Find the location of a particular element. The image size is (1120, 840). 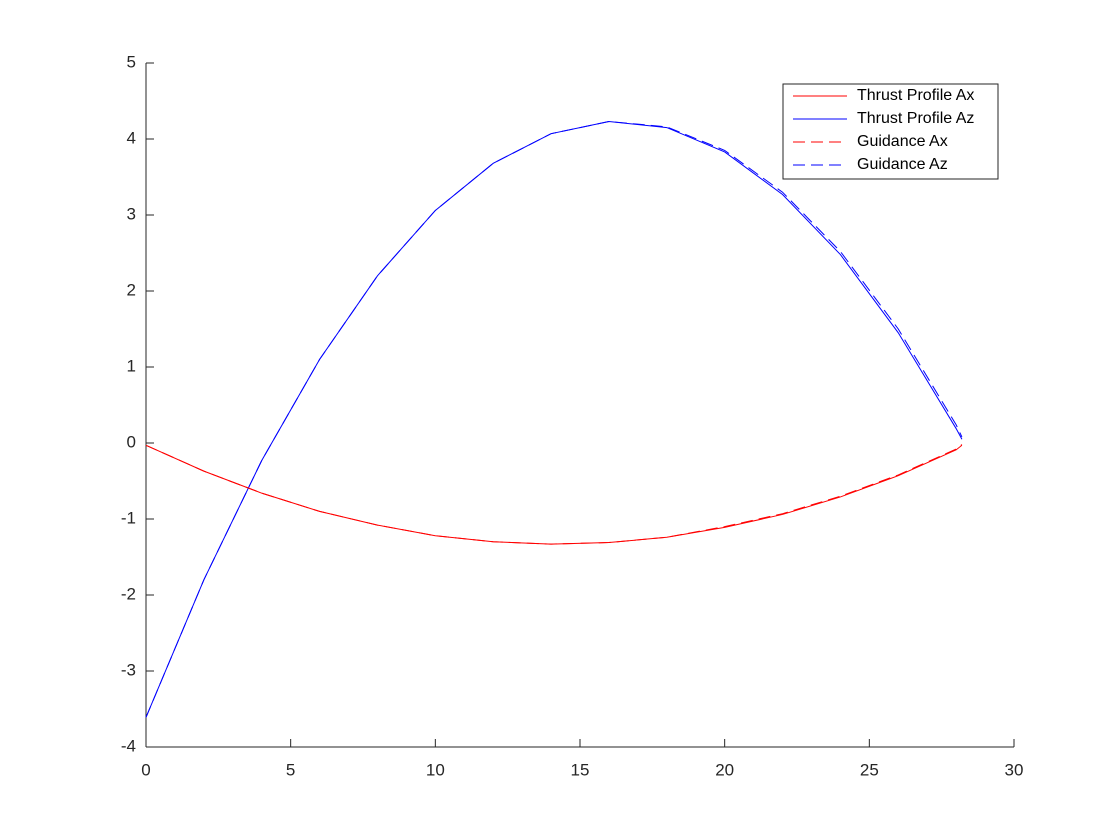

y-tick-label: -4 is located at coordinates (128, 745).